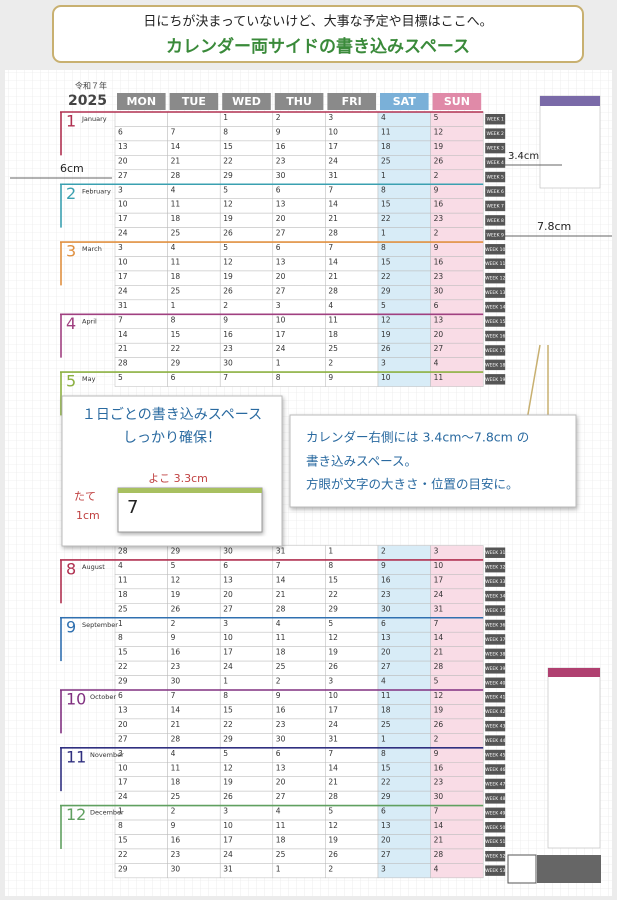  I want to click on week-label: WEEK 18, so click(495, 365).